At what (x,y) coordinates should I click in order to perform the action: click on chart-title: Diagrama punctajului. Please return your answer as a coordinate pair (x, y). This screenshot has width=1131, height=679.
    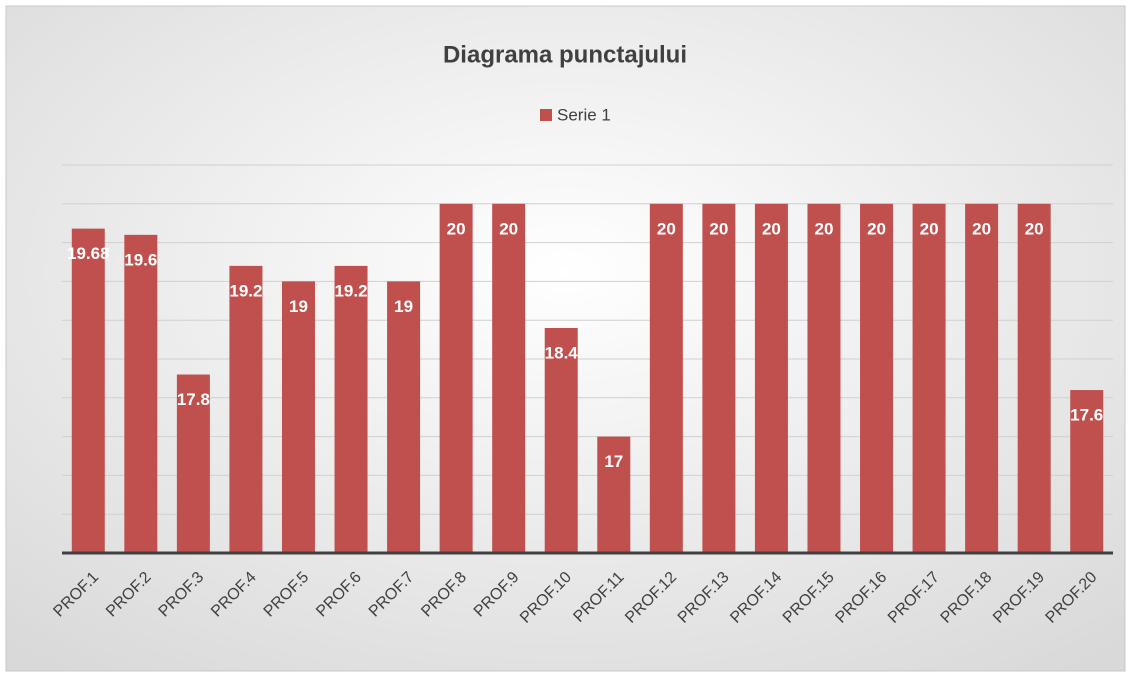
    Looking at the image, I should click on (565, 54).